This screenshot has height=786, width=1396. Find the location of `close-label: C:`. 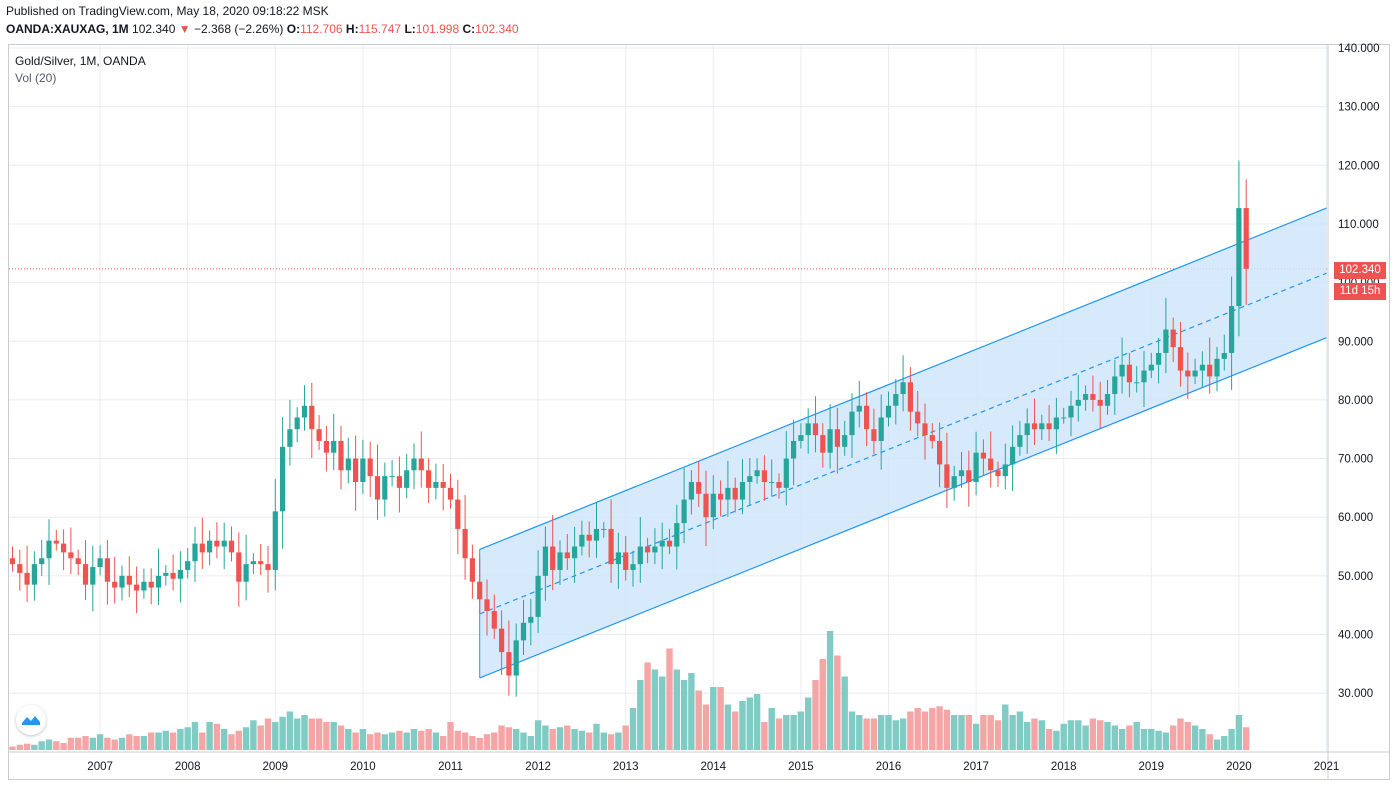

close-label: C: is located at coordinates (469, 29).